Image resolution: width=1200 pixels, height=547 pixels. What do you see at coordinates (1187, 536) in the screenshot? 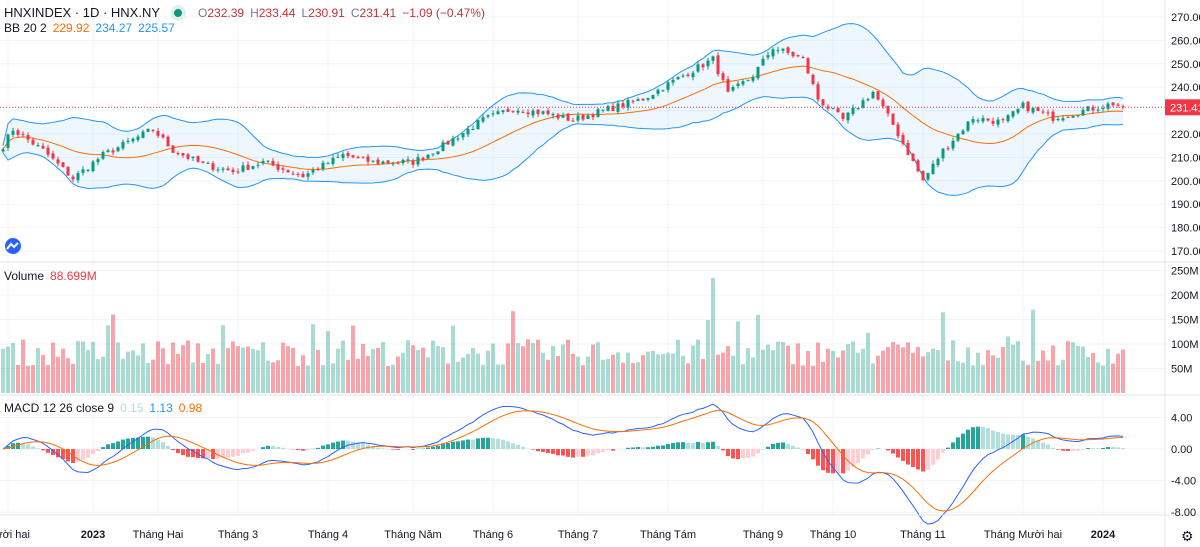
I see `settings-gear-icon: ⚙` at bounding box center [1187, 536].